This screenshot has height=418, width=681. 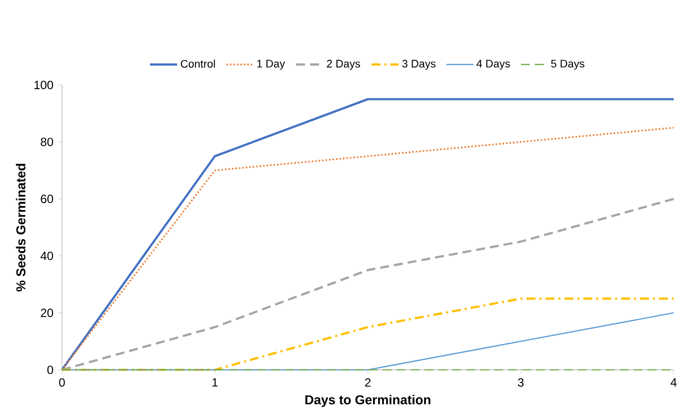 I want to click on legend-label: 1 Day, so click(x=271, y=65).